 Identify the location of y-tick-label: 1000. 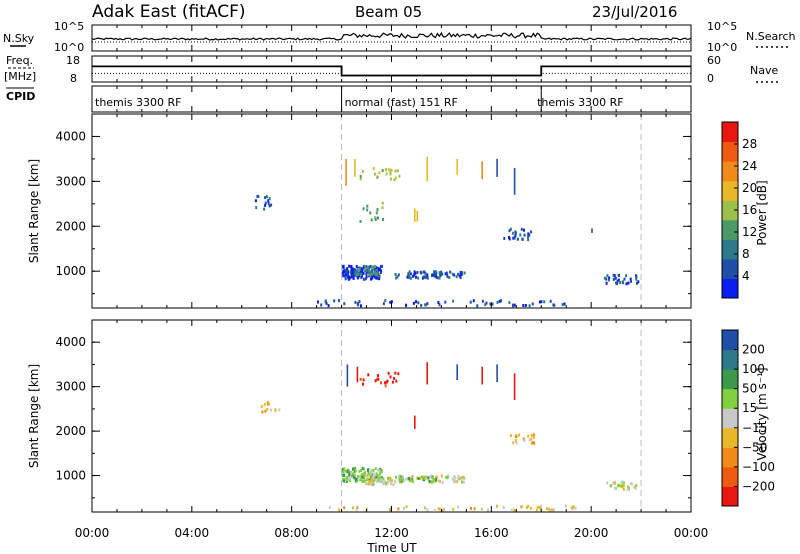
(70, 476).